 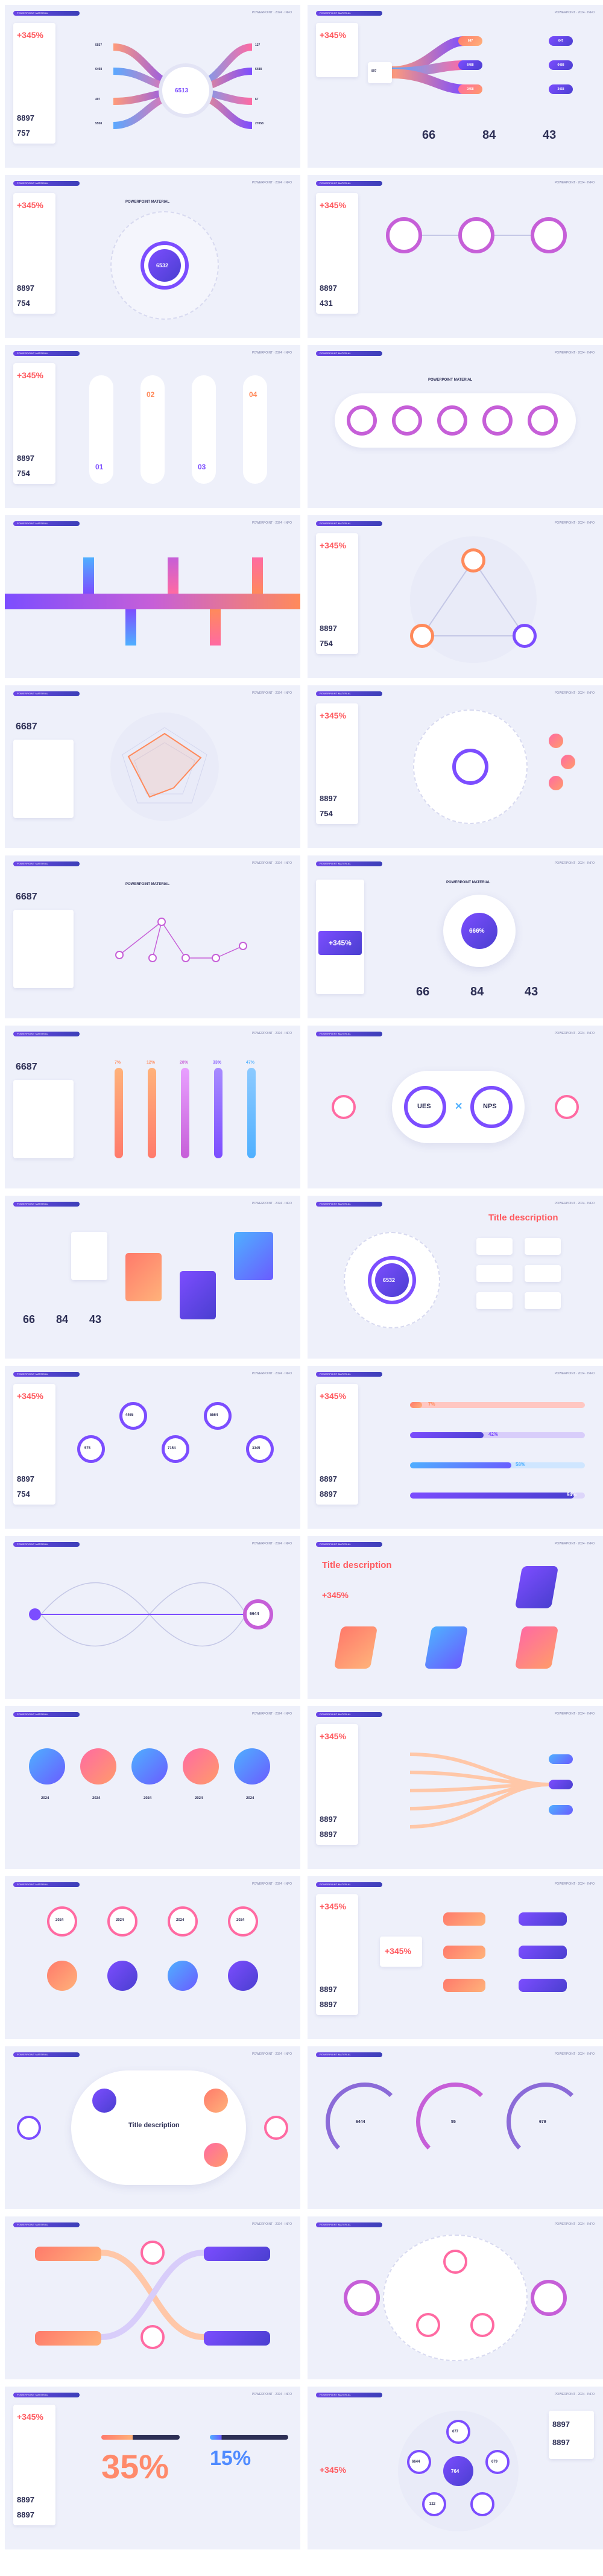 I want to click on progress-label: 58%, so click(x=521, y=1464).